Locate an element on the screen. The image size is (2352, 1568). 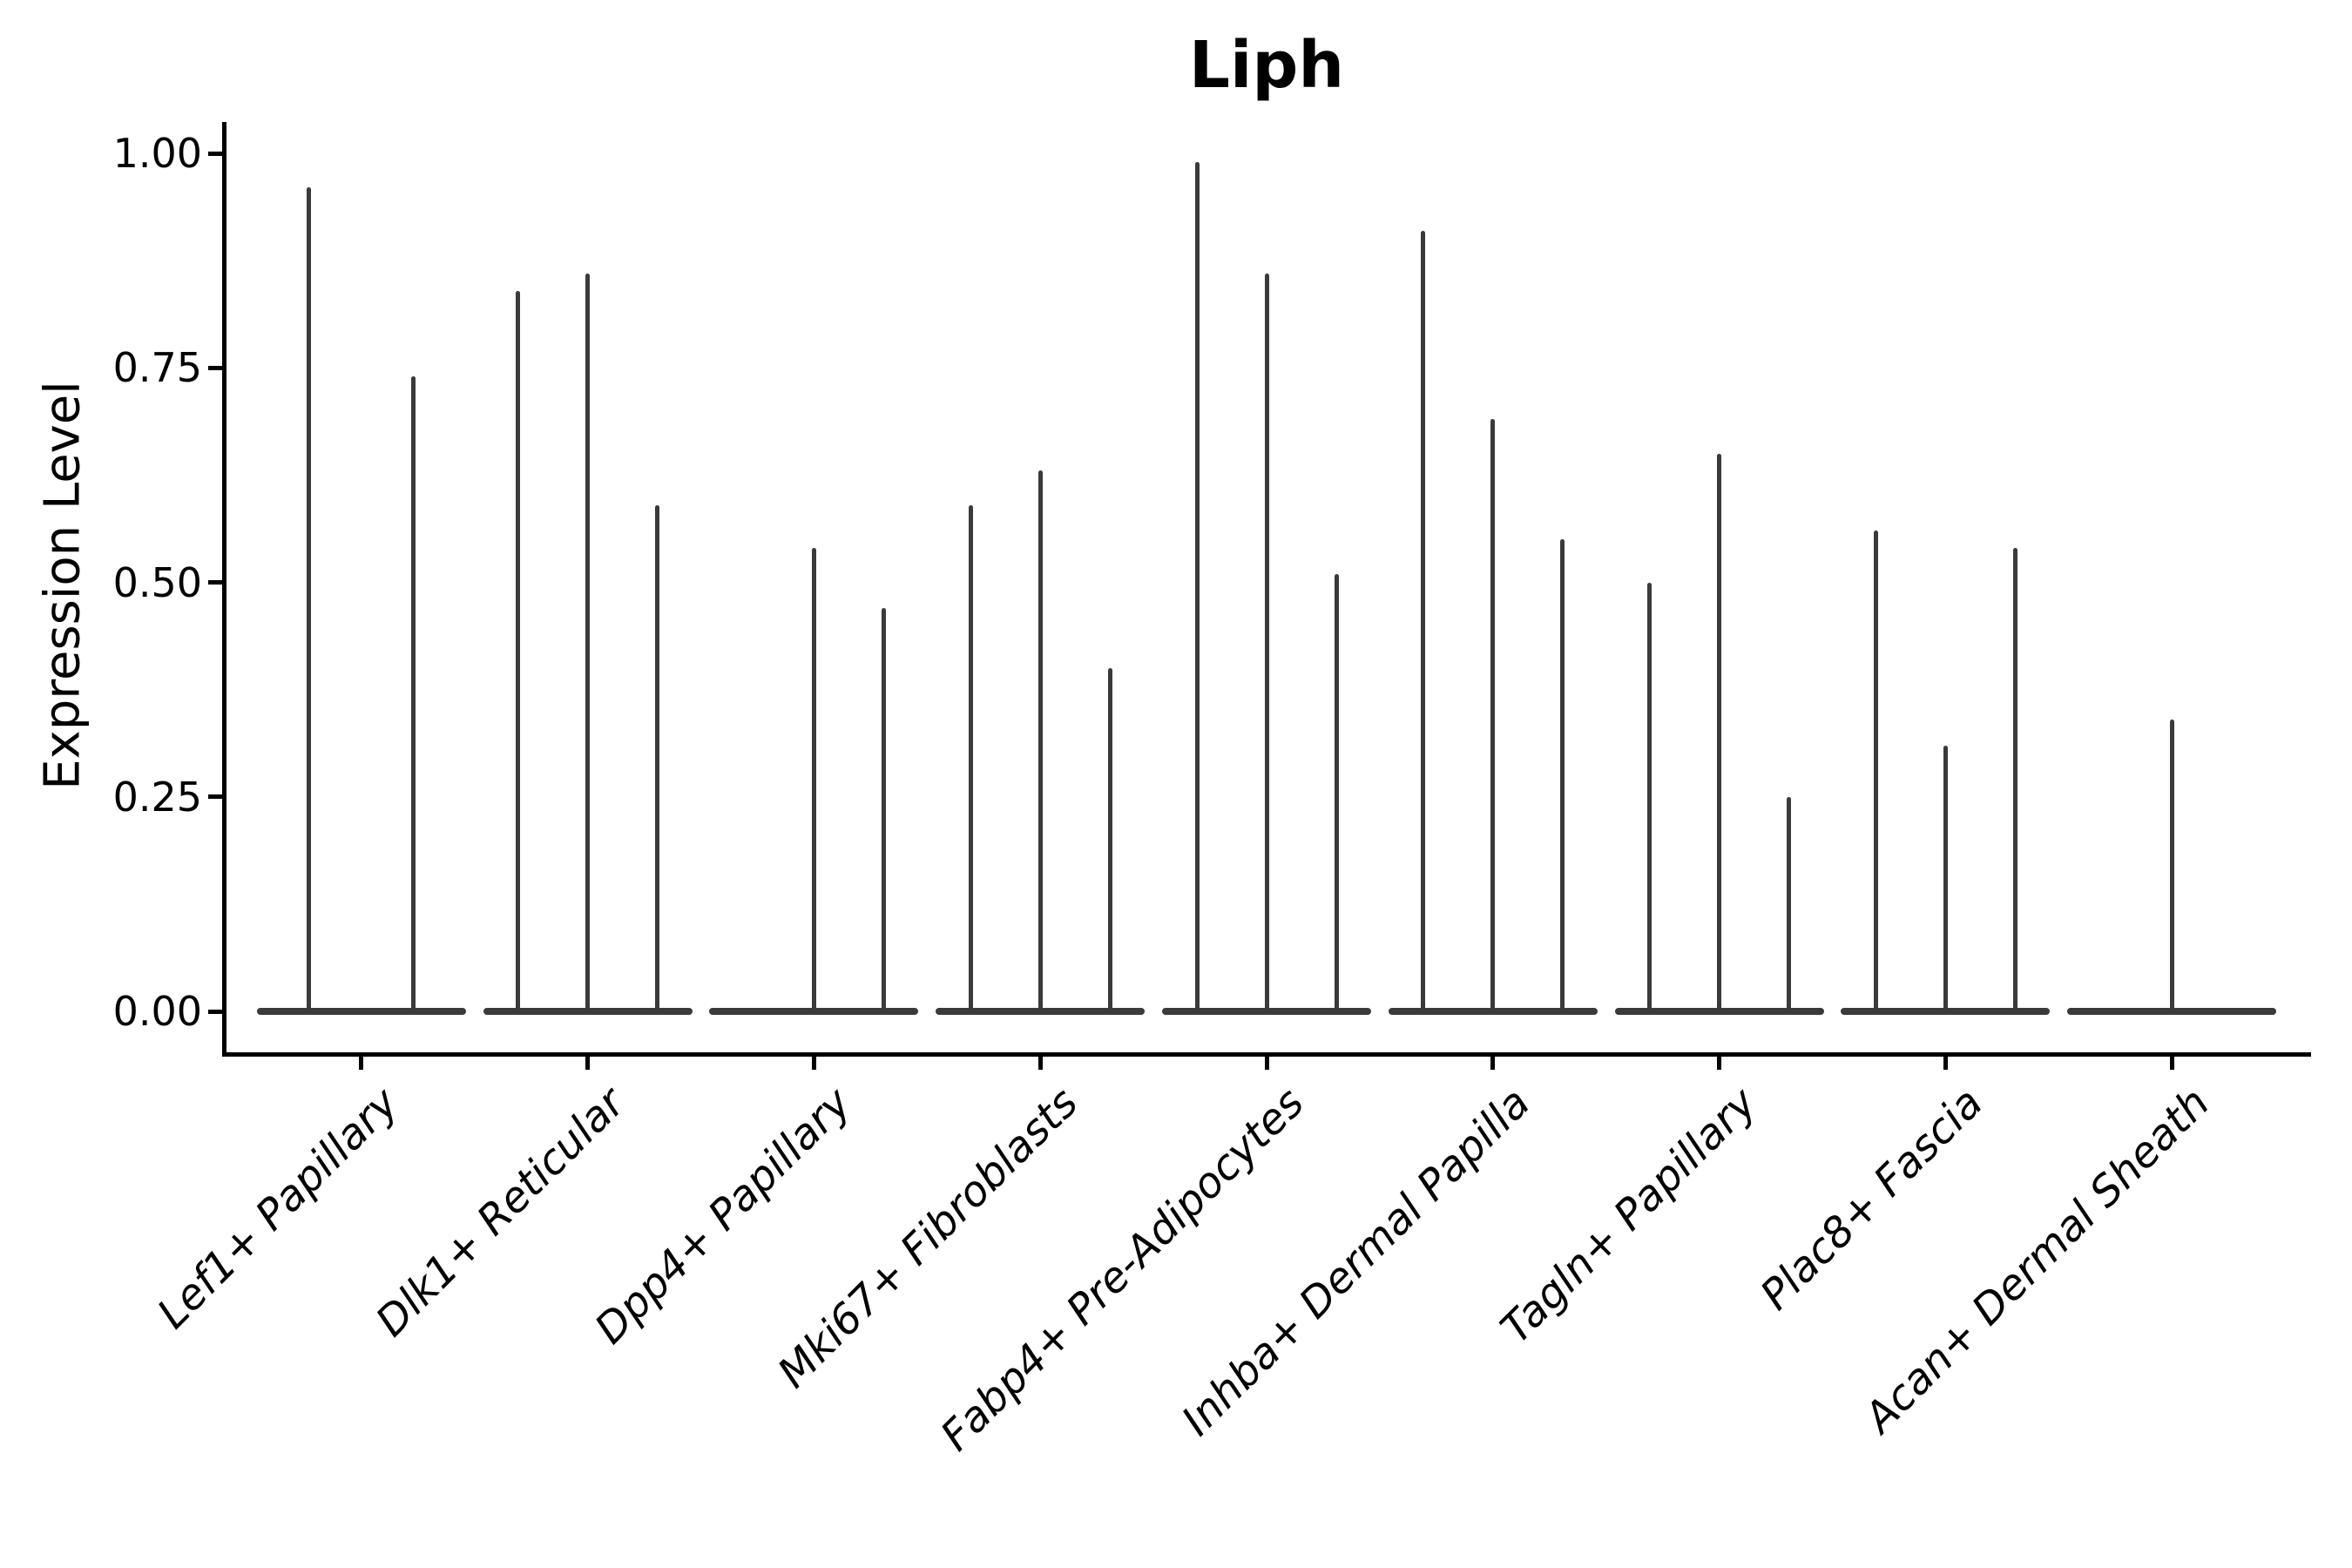
violin-base is located at coordinates (361, 1012).